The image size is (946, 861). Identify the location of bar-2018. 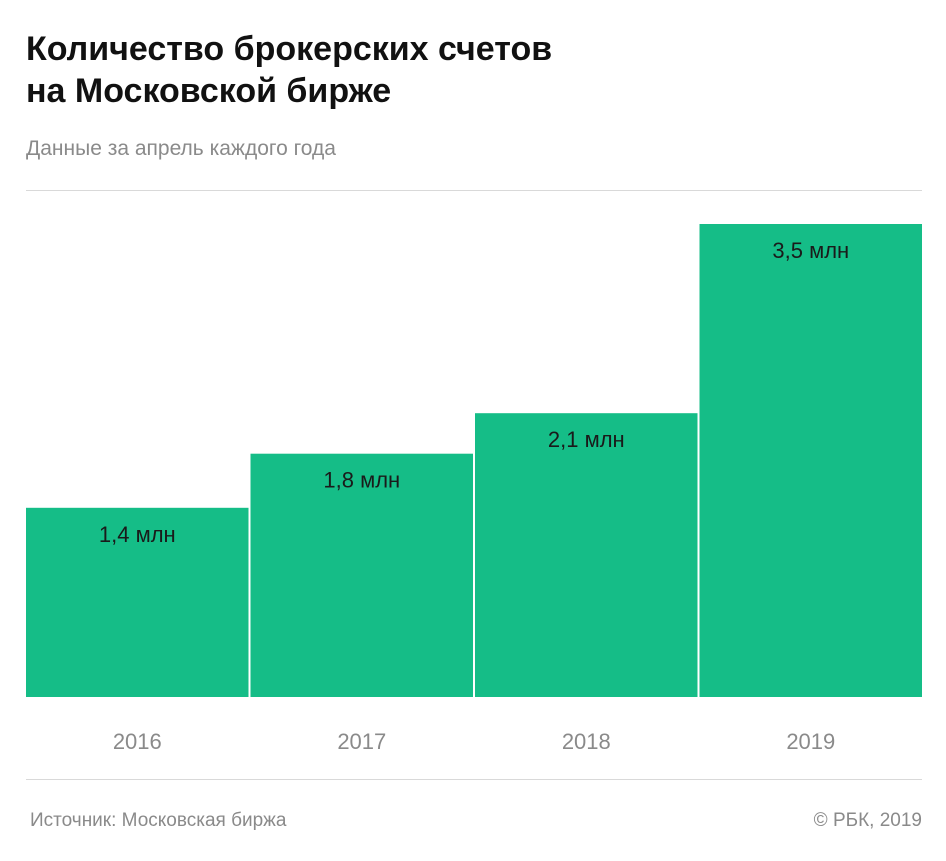
(586, 555).